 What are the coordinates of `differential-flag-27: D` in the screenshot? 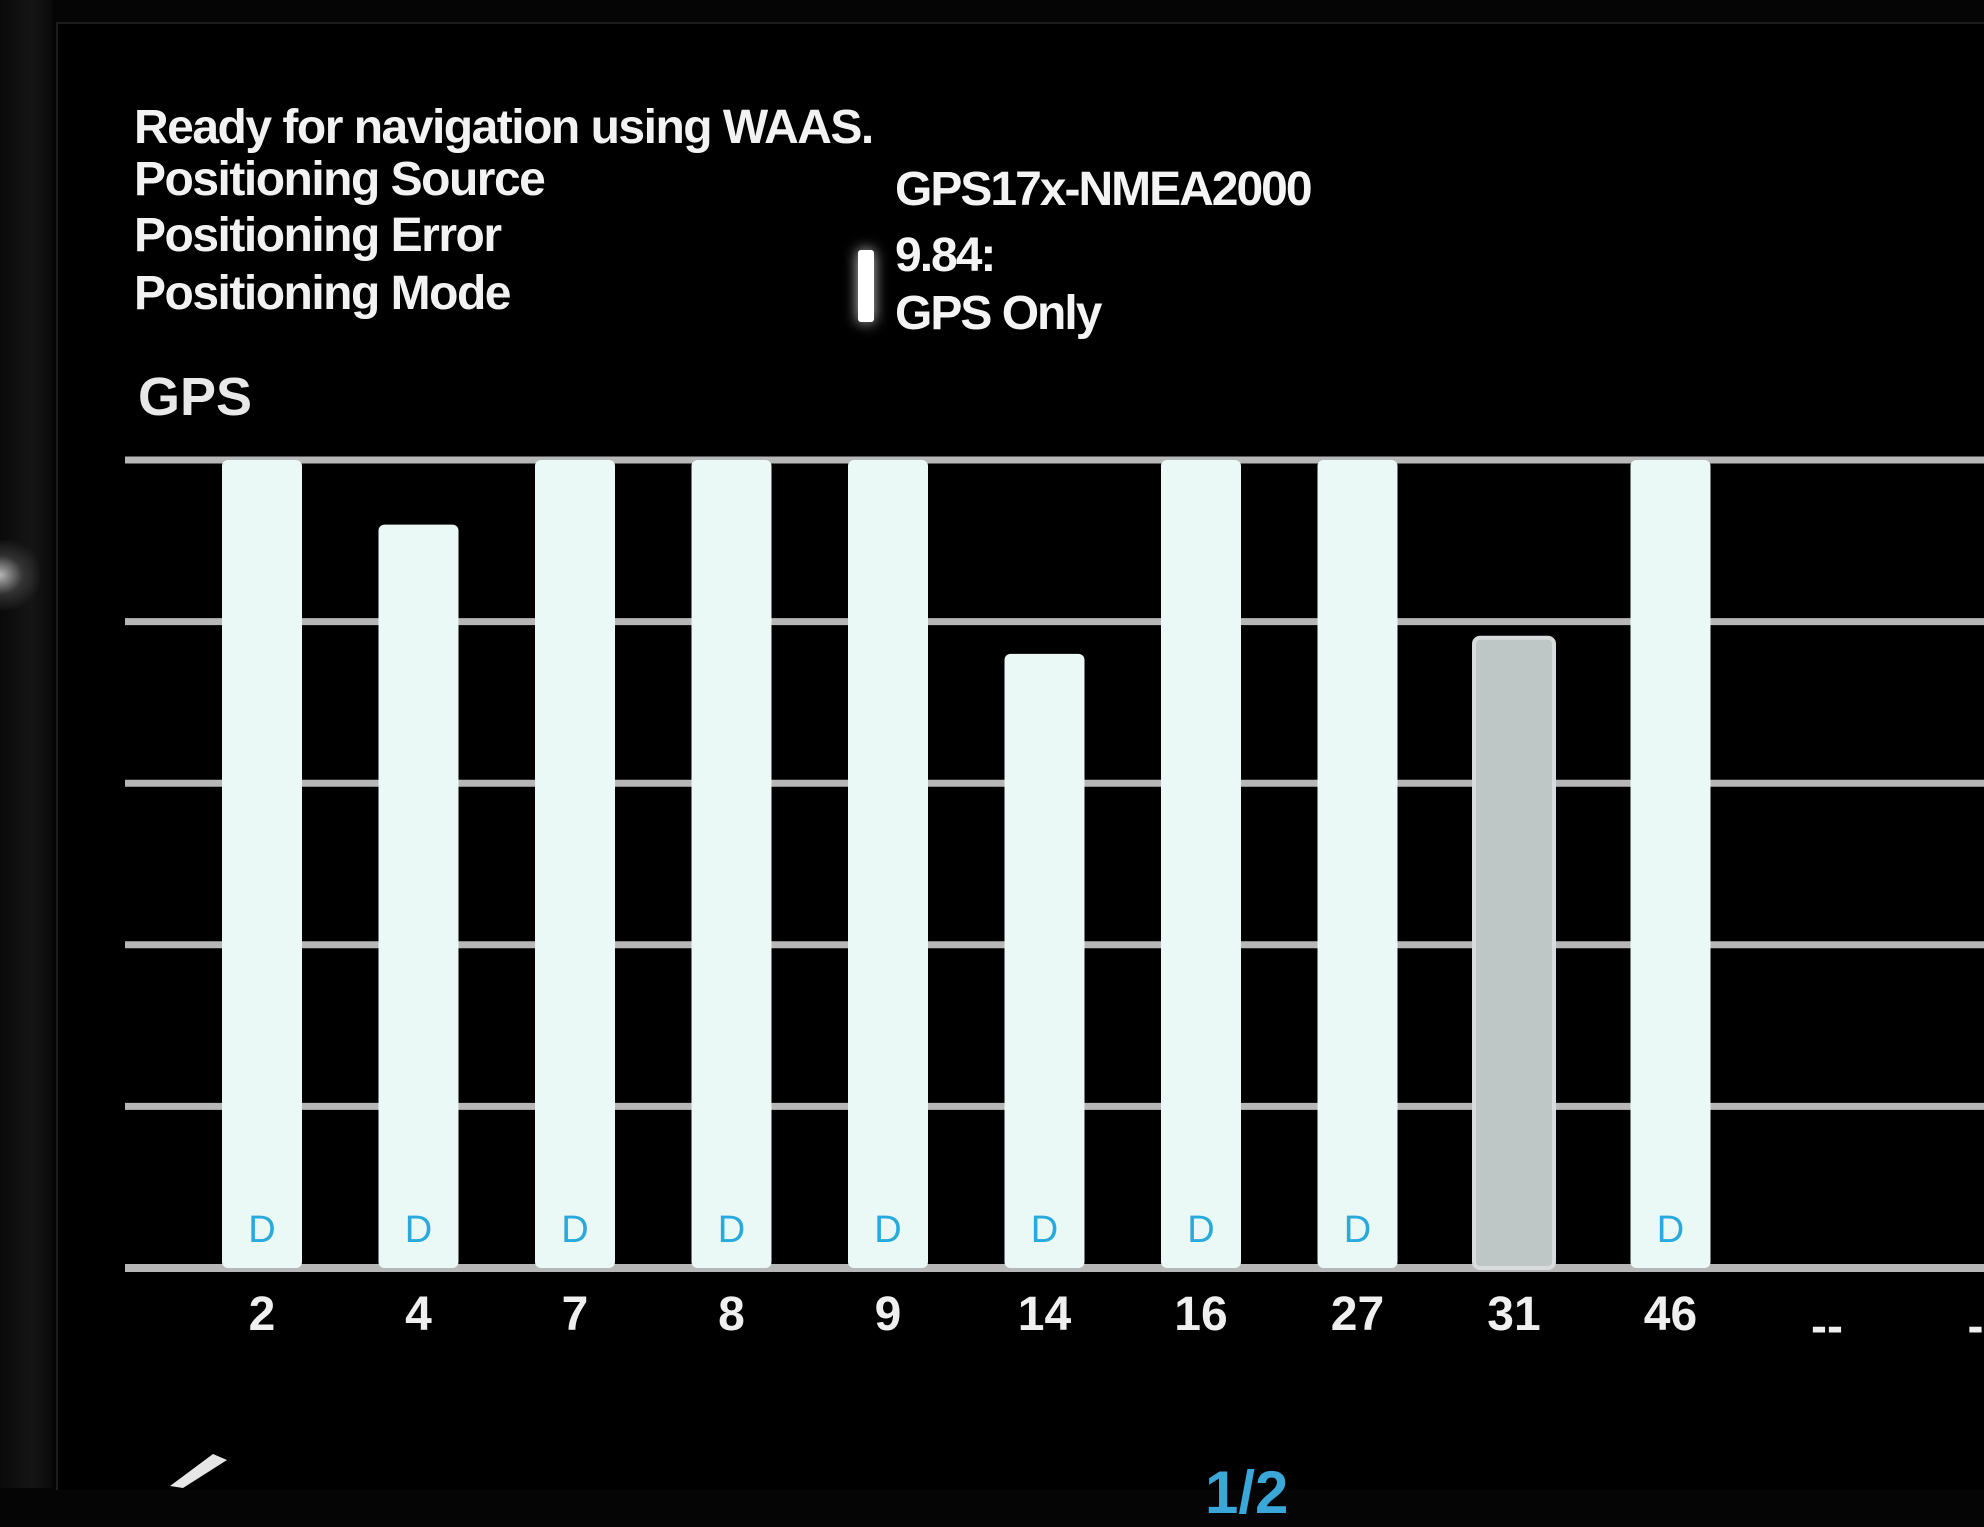 It's located at (1357, 1230).